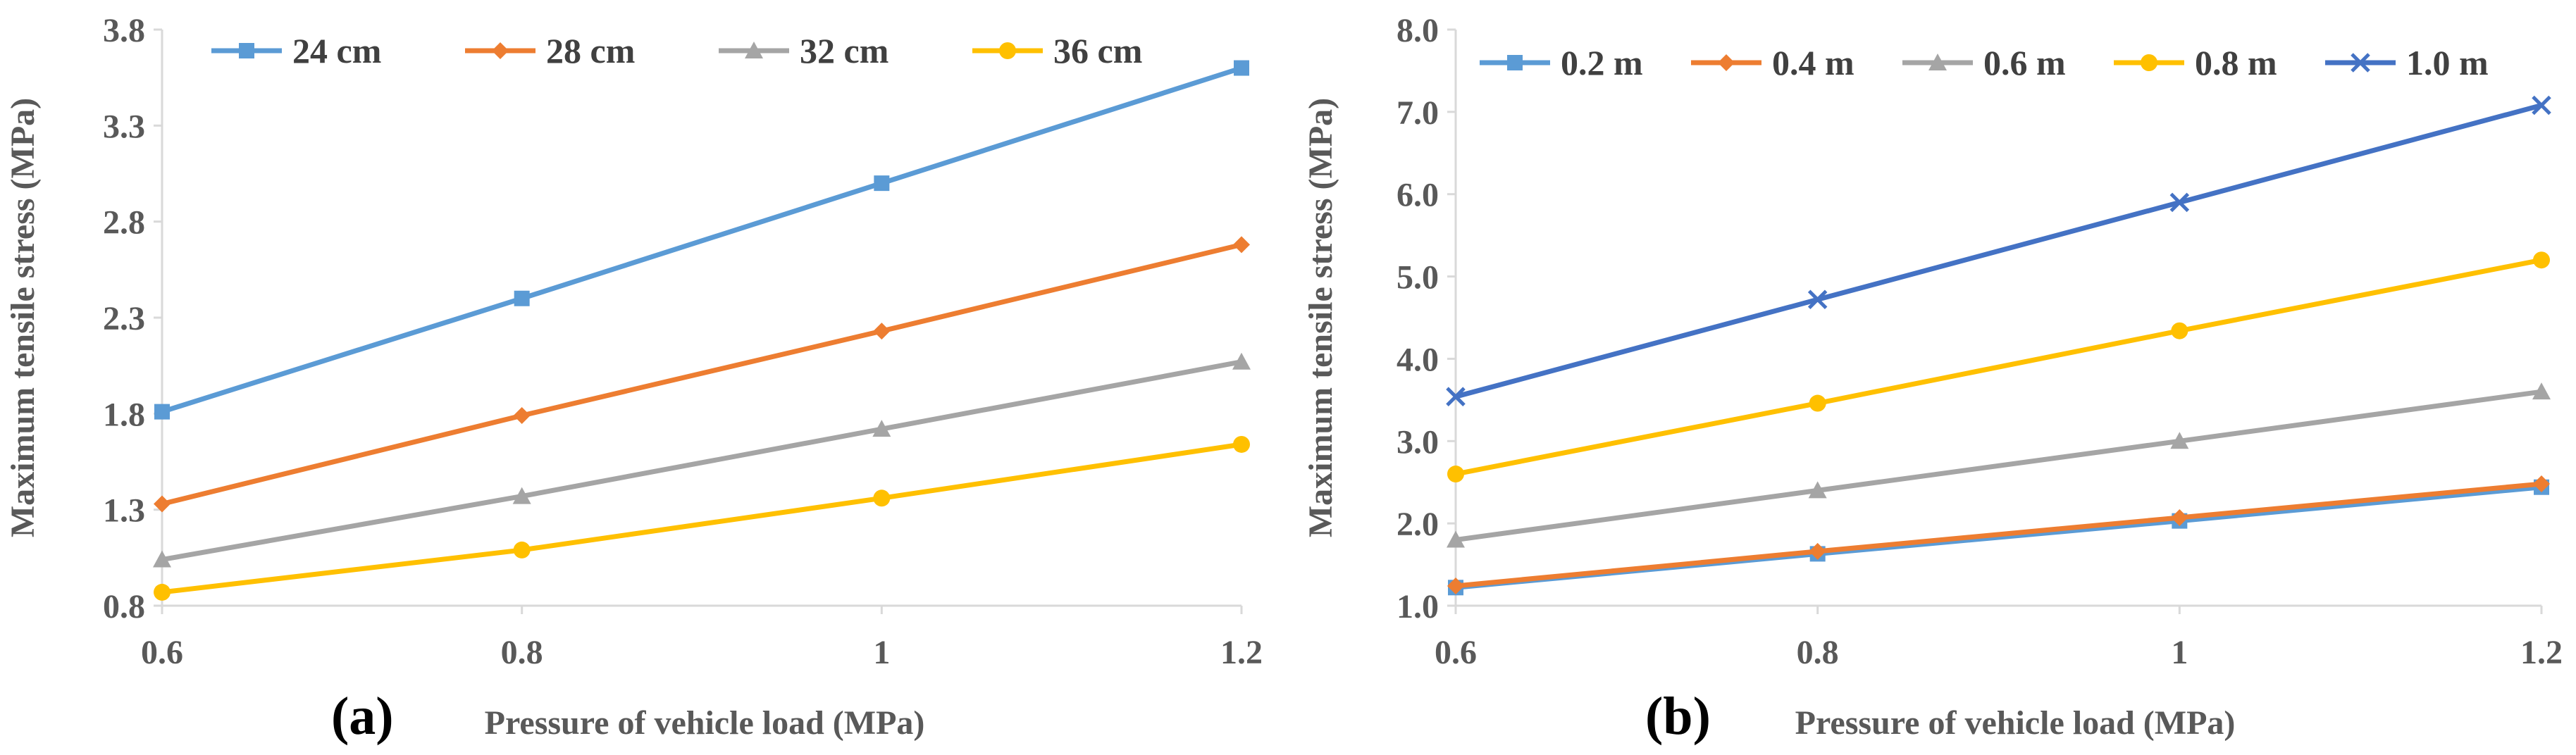 The width and height of the screenshot is (2576, 755). I want to click on legend: 24 cm 28 cm 32 cm 36 cm, so click(676, 50).